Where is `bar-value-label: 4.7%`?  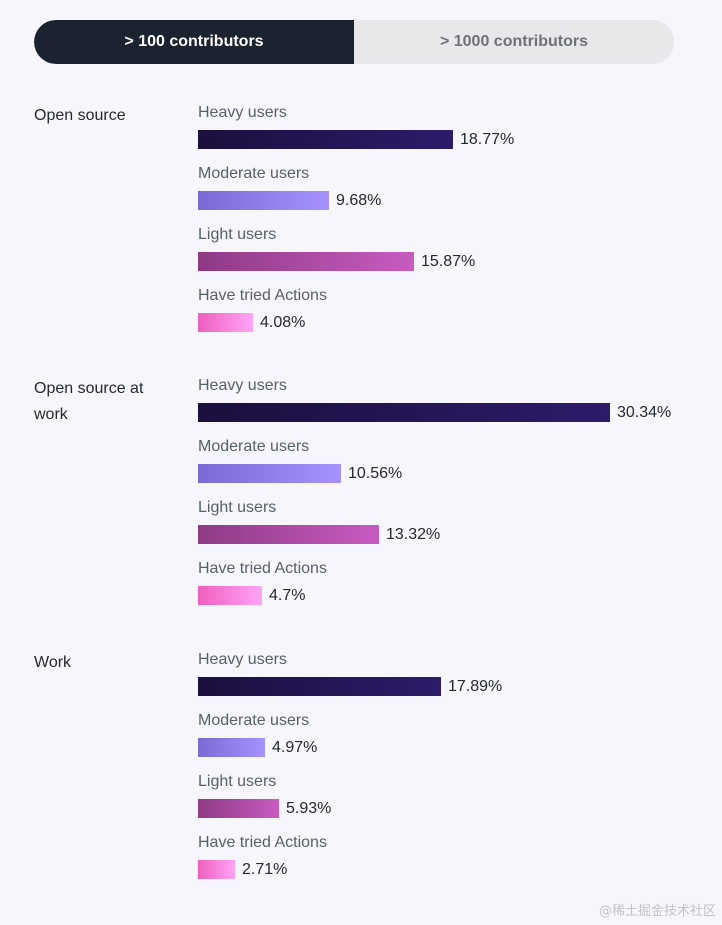 bar-value-label: 4.7% is located at coordinates (287, 595).